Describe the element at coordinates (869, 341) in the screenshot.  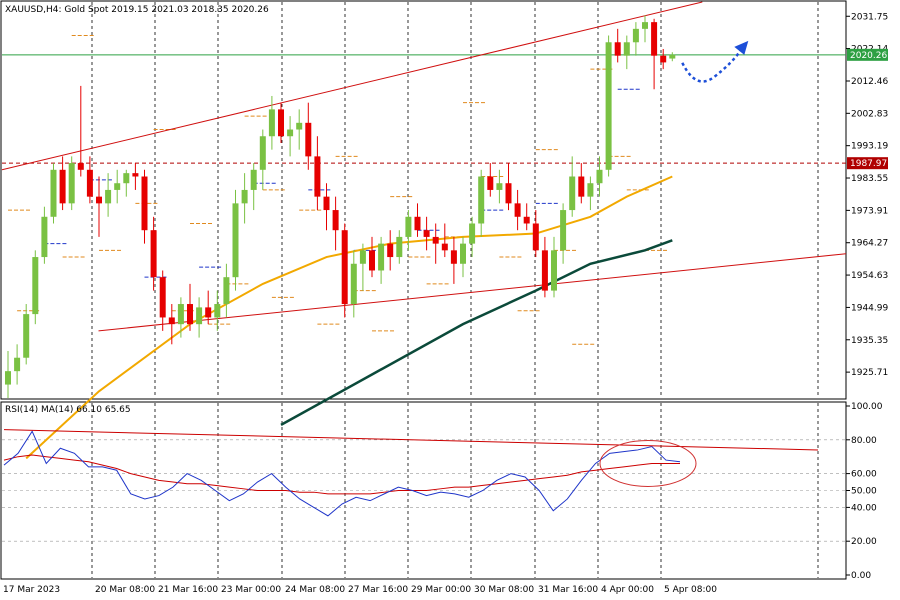
I see `y-tick-label: 1935.35` at that location.